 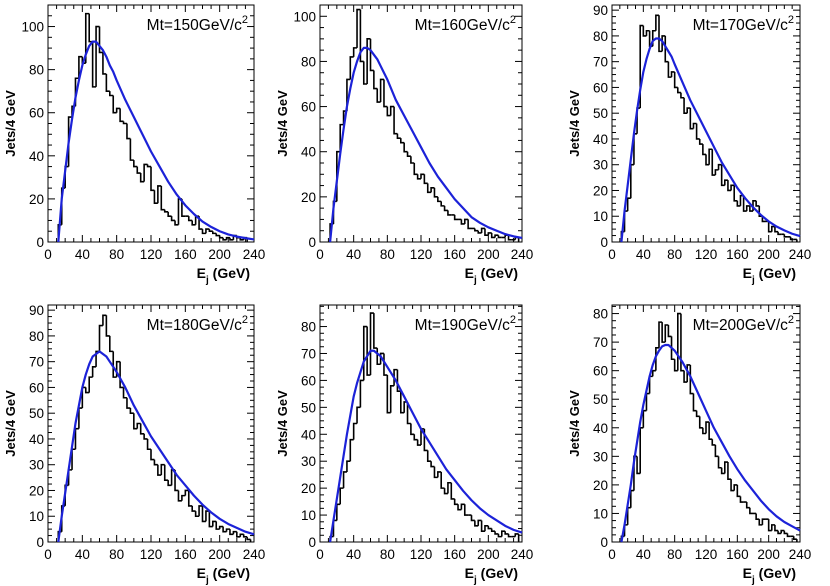 What do you see at coordinates (768, 554) in the screenshot?
I see `x-tick-label: 200` at bounding box center [768, 554].